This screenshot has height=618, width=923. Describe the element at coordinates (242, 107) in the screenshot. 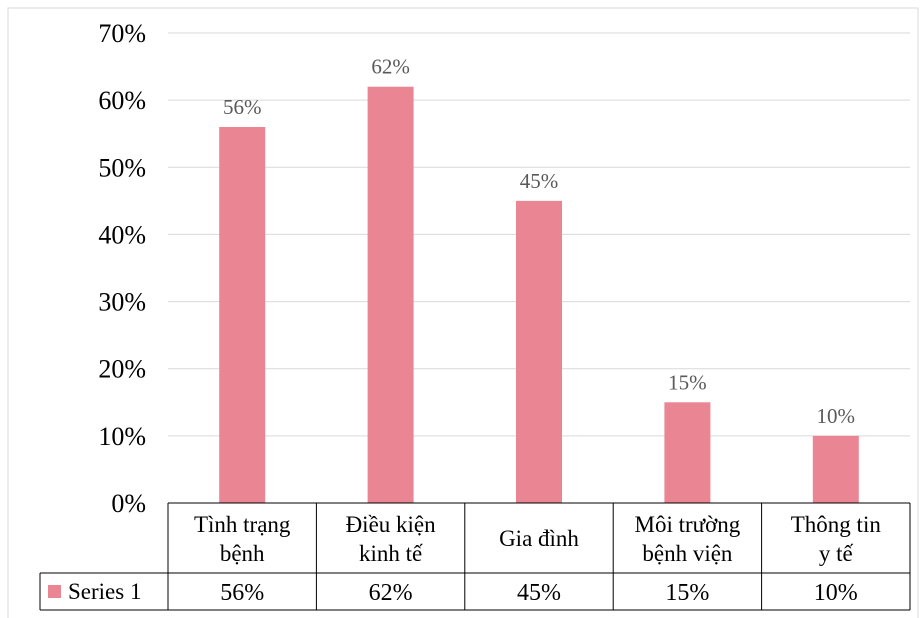

I see `data-label: 56%` at that location.